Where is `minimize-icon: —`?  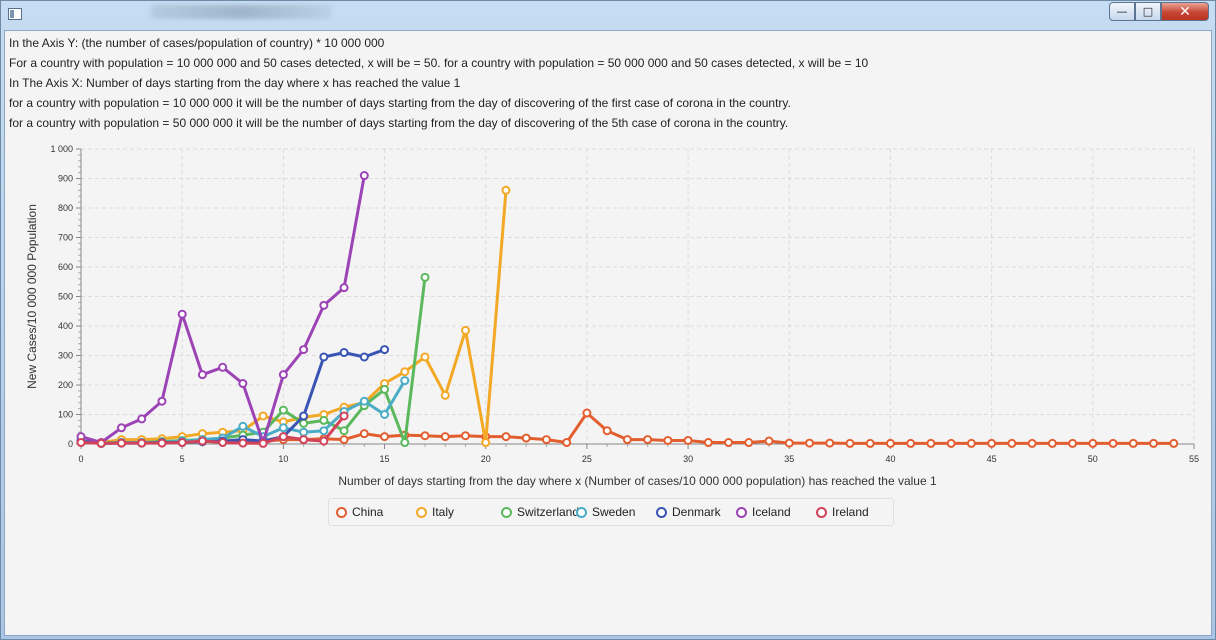
minimize-icon: — is located at coordinates (1122, 11).